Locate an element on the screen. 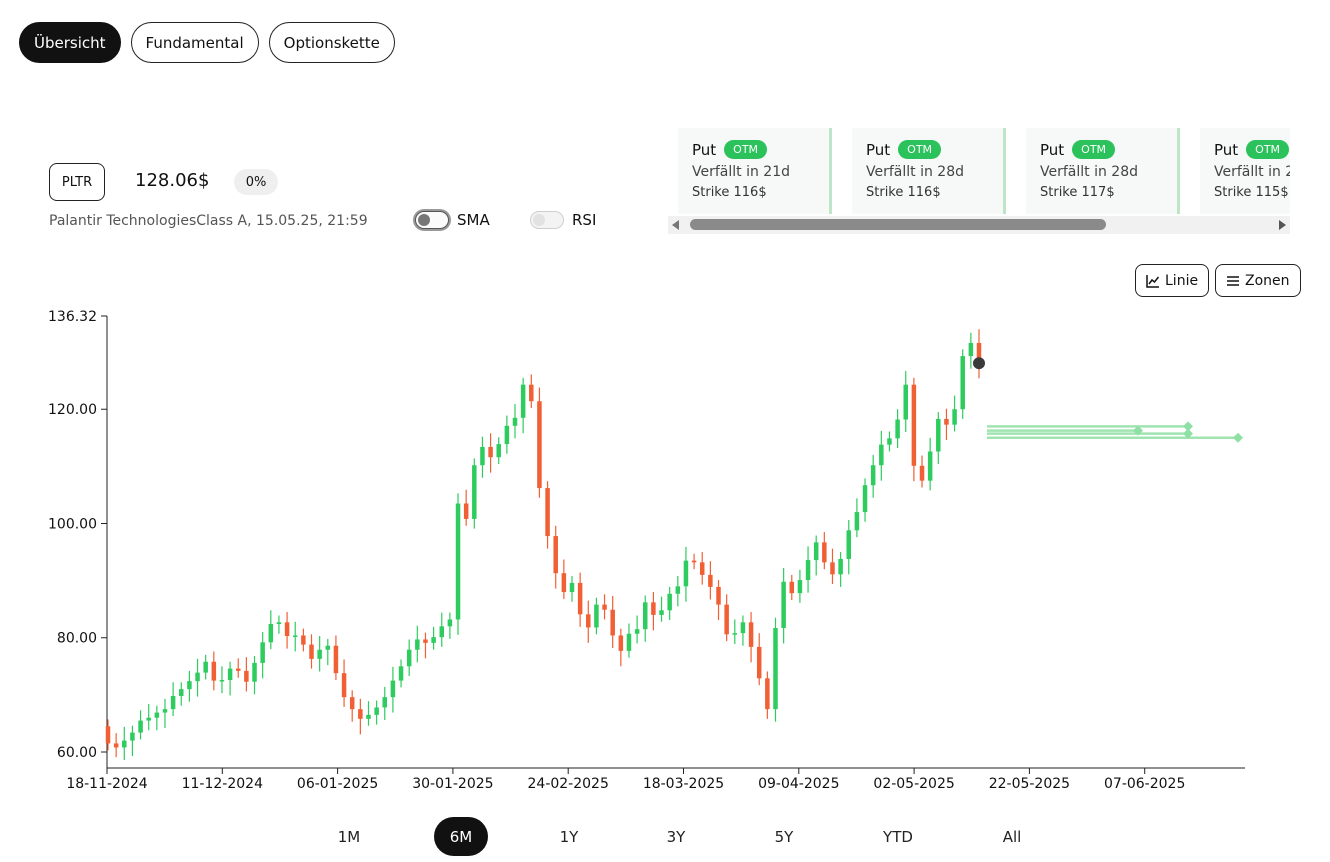 The height and width of the screenshot is (862, 1330). tab-fundamental: Fundamental is located at coordinates (194, 42).